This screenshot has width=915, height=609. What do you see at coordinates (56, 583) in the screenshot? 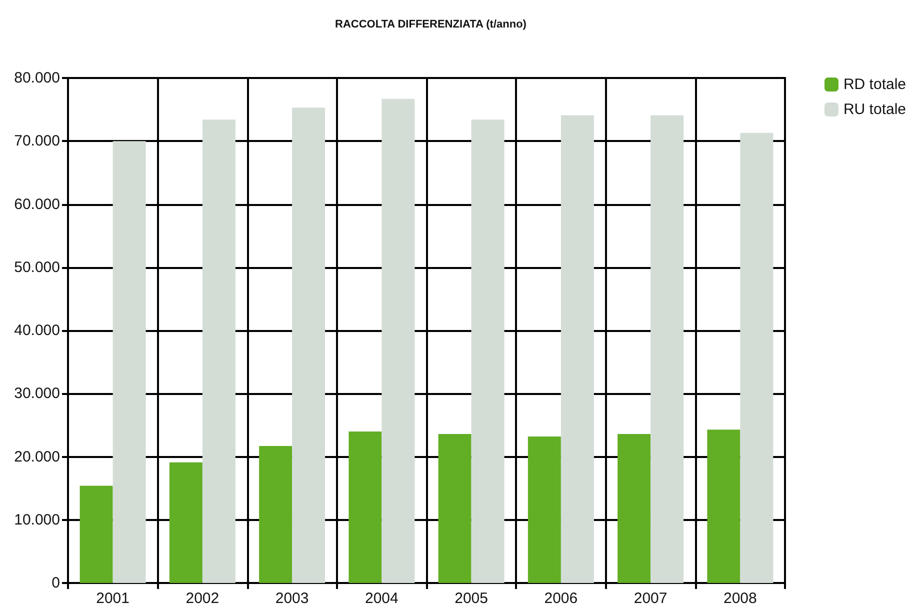
I see `y-tick-label: 0` at bounding box center [56, 583].